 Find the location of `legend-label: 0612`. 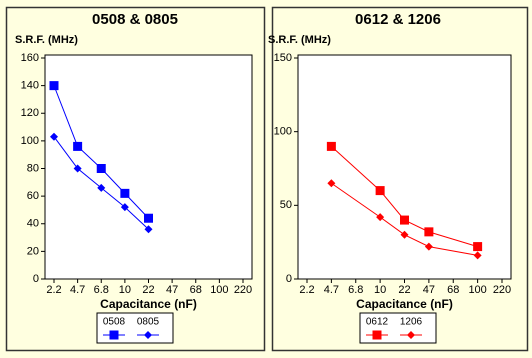

legend-label: 0612 is located at coordinates (377, 322).